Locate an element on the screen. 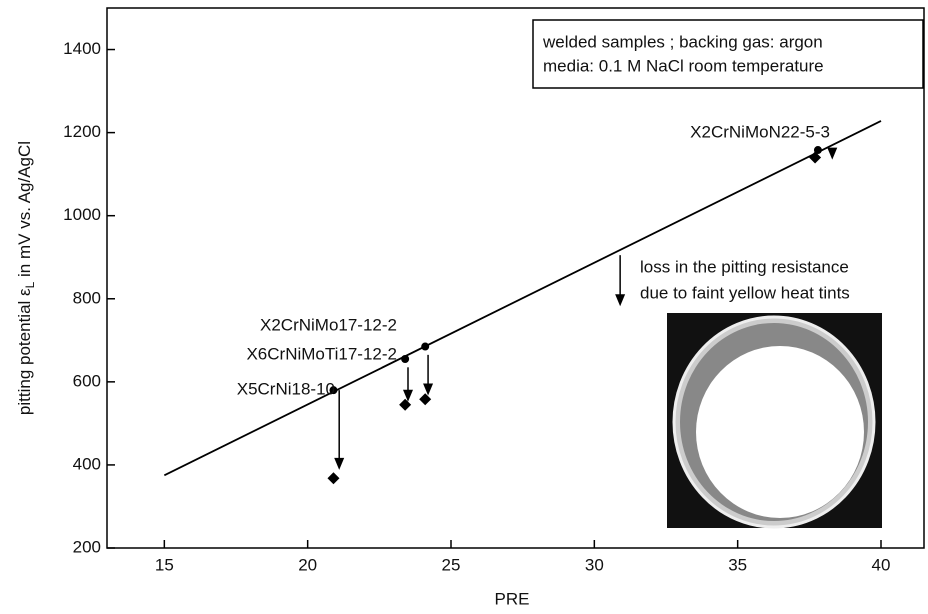 This screenshot has width=928, height=614. x-axis-label: PRE is located at coordinates (512, 598).